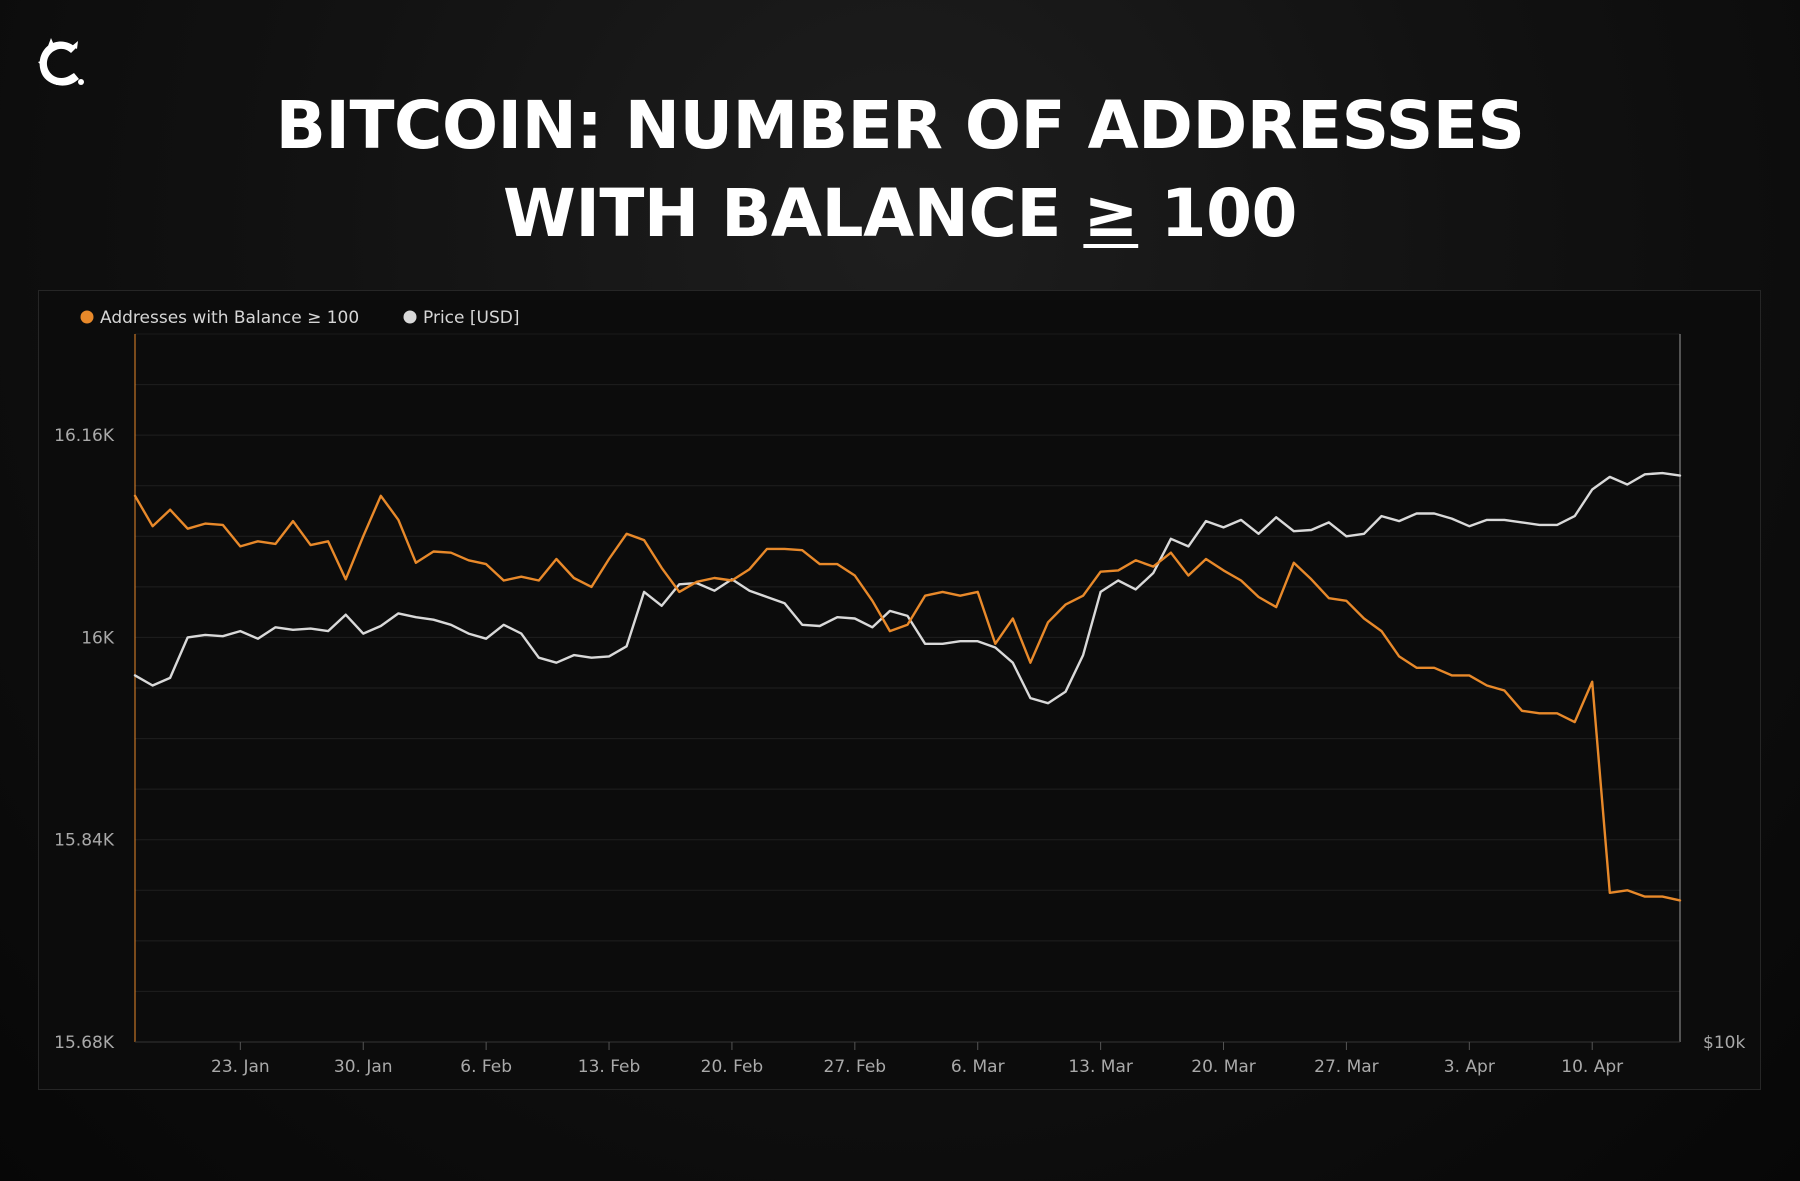 This screenshot has width=1800, height=1181. I want to click on coinglass-c-logo-icon, so click(61, 62).